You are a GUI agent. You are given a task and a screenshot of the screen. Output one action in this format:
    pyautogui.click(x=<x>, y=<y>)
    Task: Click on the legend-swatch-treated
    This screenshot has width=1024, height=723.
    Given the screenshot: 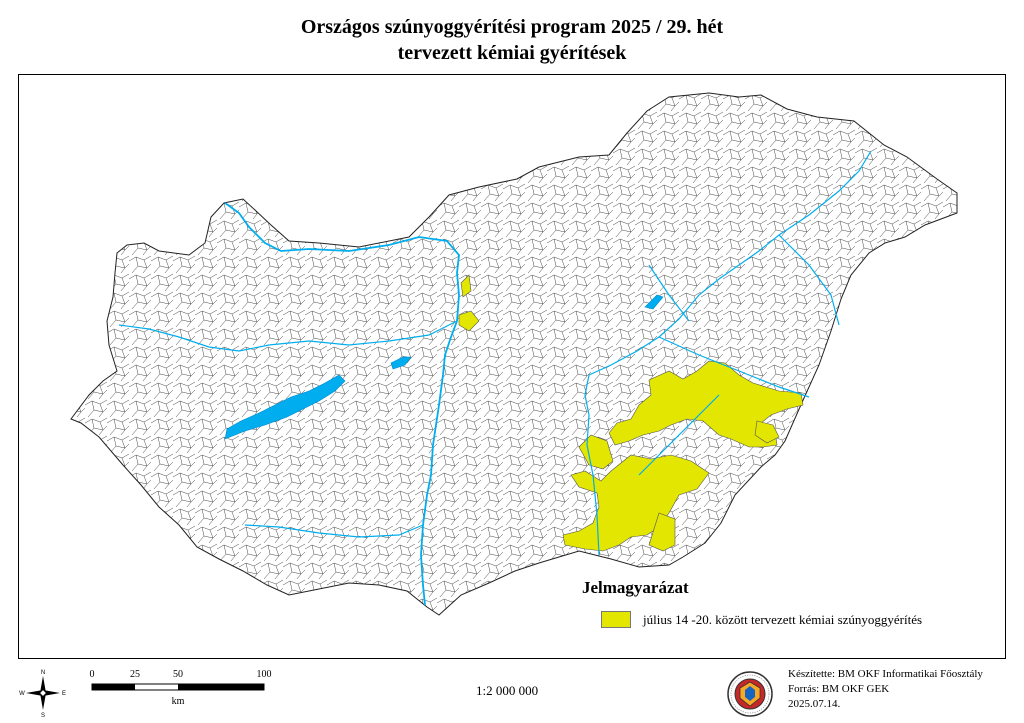 What is the action you would take?
    pyautogui.click(x=616, y=619)
    